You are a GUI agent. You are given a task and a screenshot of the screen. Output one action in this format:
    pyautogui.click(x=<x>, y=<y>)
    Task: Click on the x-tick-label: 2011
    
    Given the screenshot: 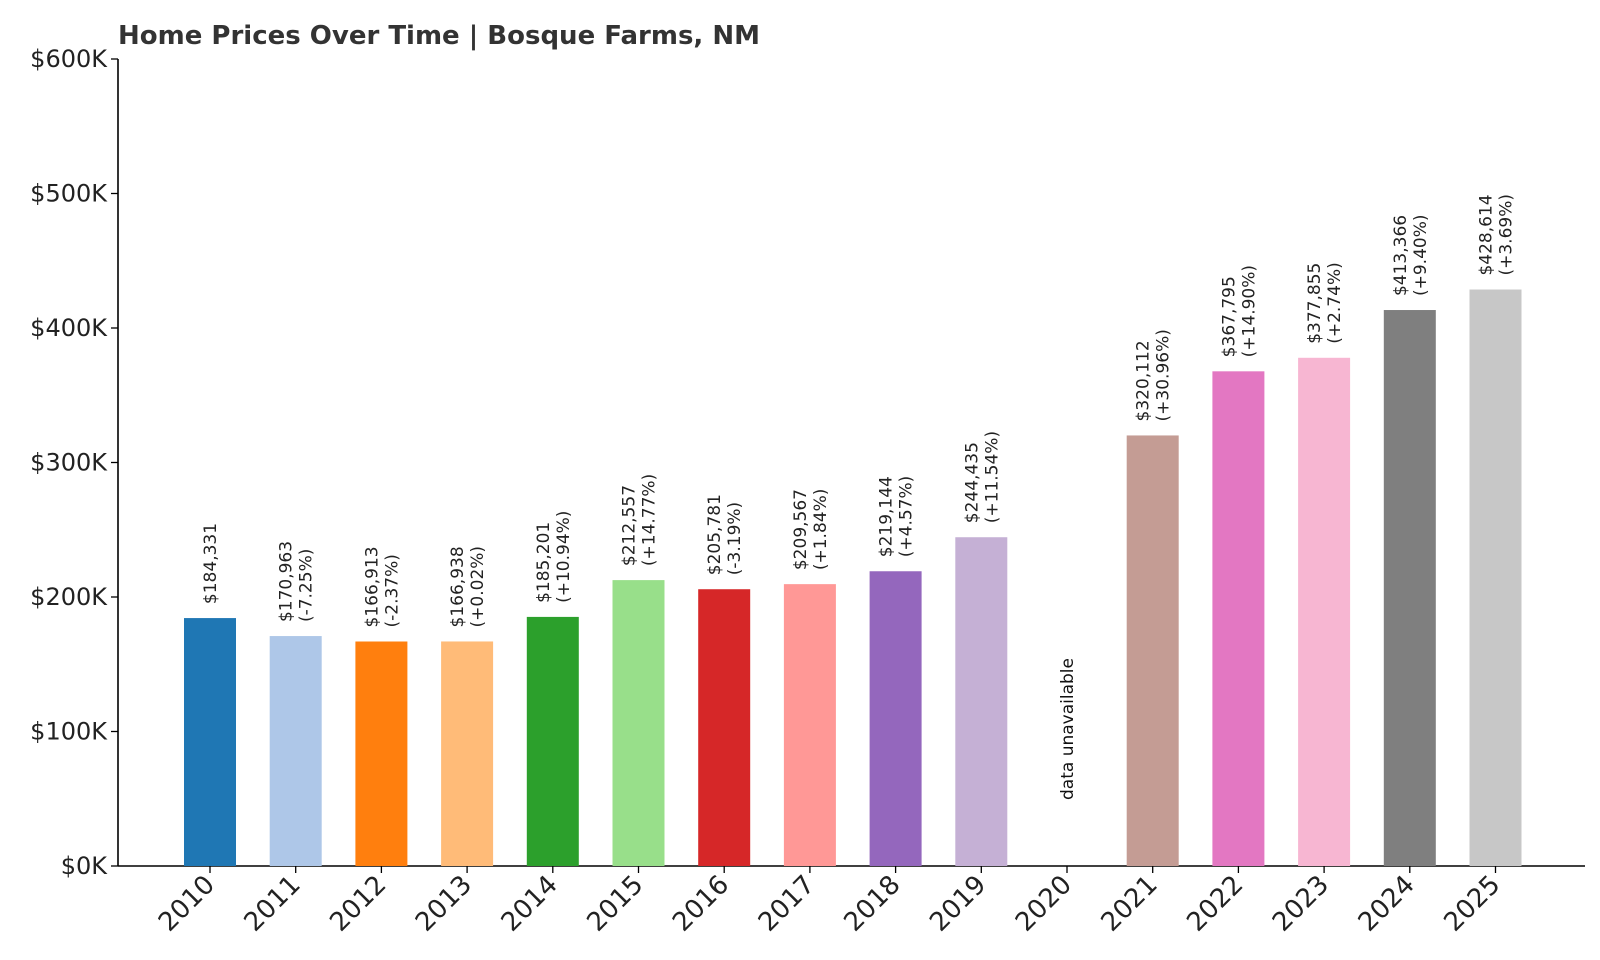 What is the action you would take?
    pyautogui.click(x=273, y=904)
    